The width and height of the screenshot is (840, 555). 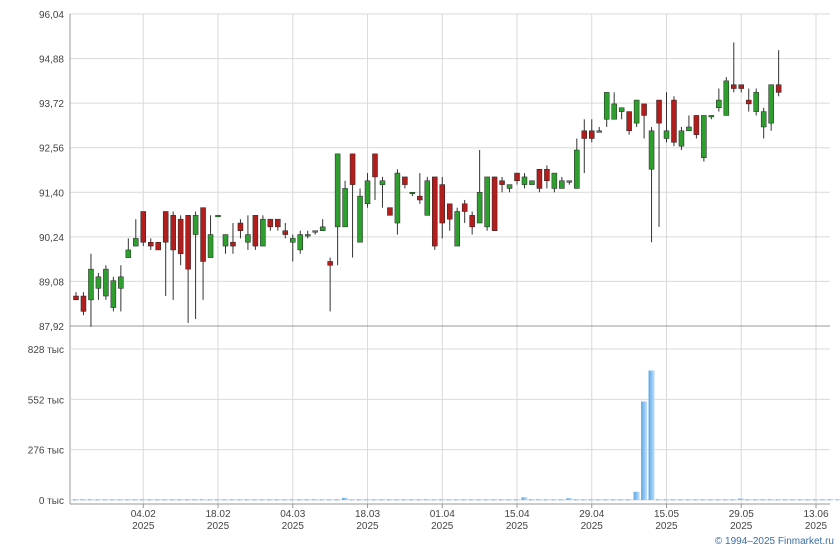 I want to click on price-tick-label: 91,40, so click(x=51, y=193).